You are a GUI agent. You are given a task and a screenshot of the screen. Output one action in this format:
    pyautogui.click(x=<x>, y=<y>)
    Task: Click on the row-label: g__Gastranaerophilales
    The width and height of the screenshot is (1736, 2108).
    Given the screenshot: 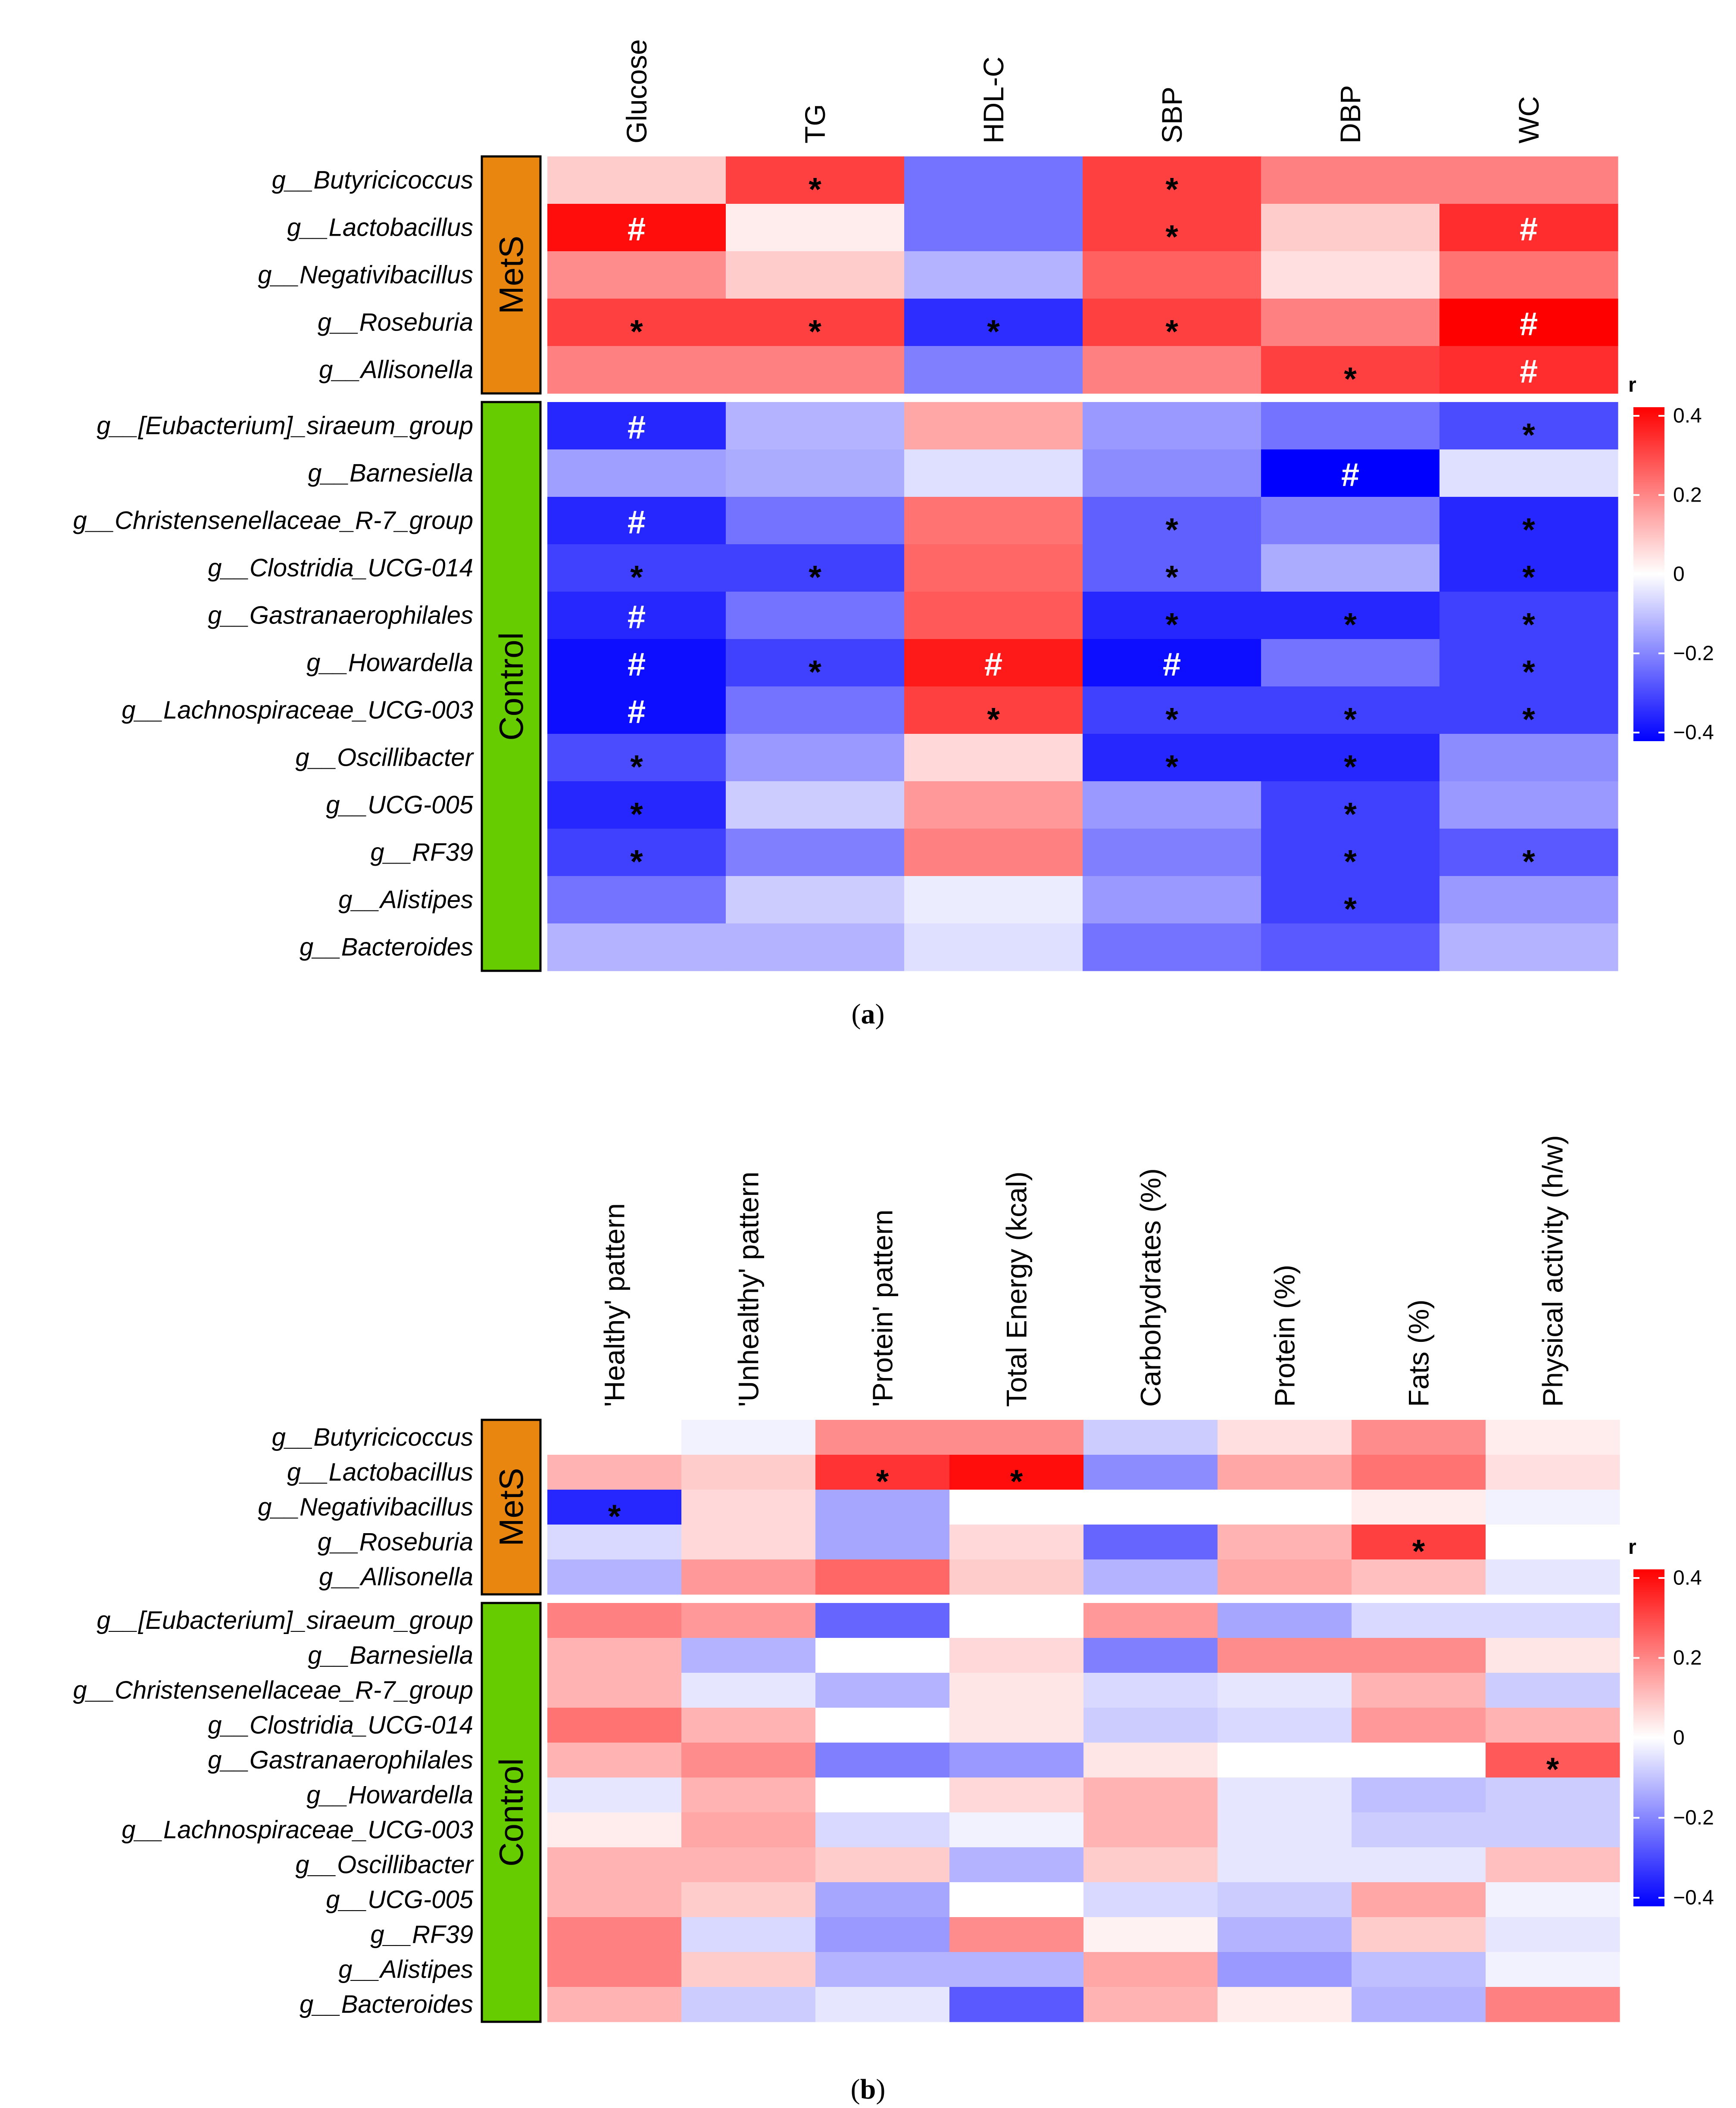 What is the action you would take?
    pyautogui.click(x=340, y=616)
    